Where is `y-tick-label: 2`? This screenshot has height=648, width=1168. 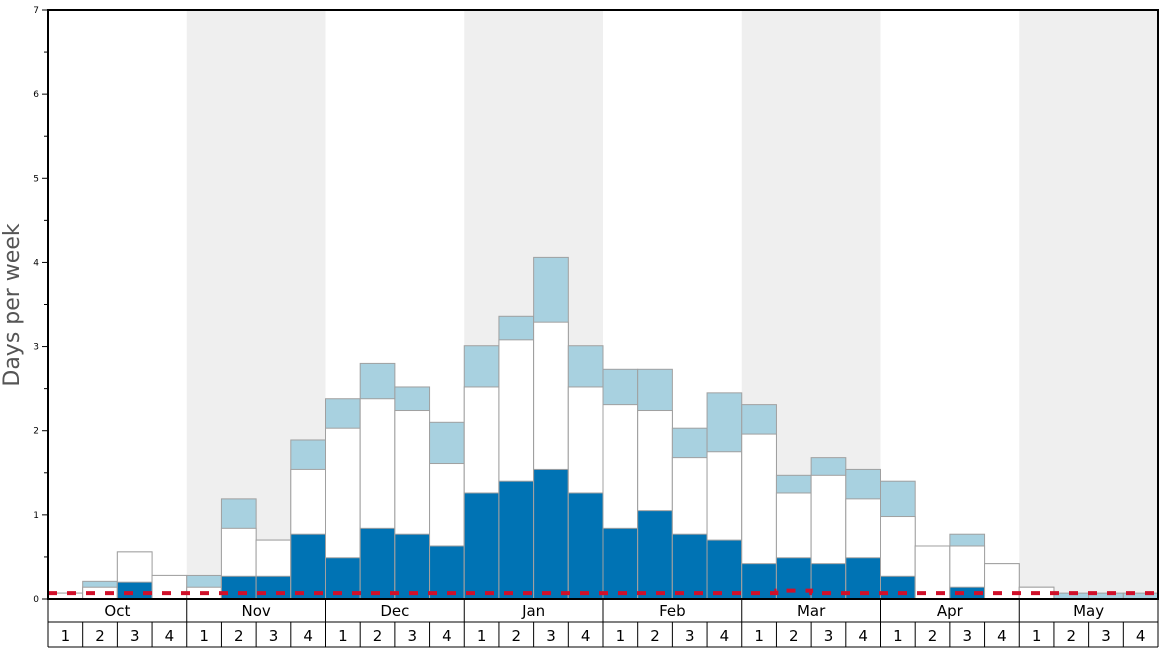
y-tick-label: 2 is located at coordinates (36, 432).